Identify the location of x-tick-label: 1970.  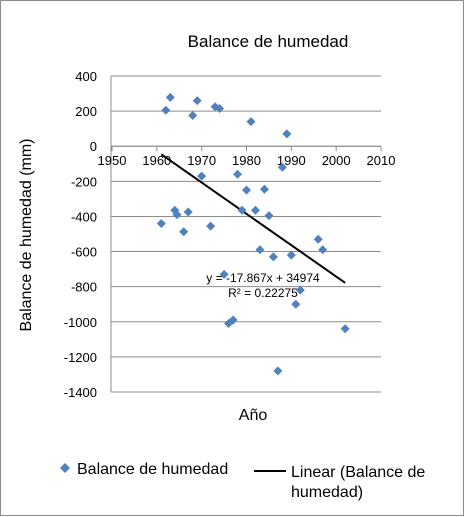
(201, 160).